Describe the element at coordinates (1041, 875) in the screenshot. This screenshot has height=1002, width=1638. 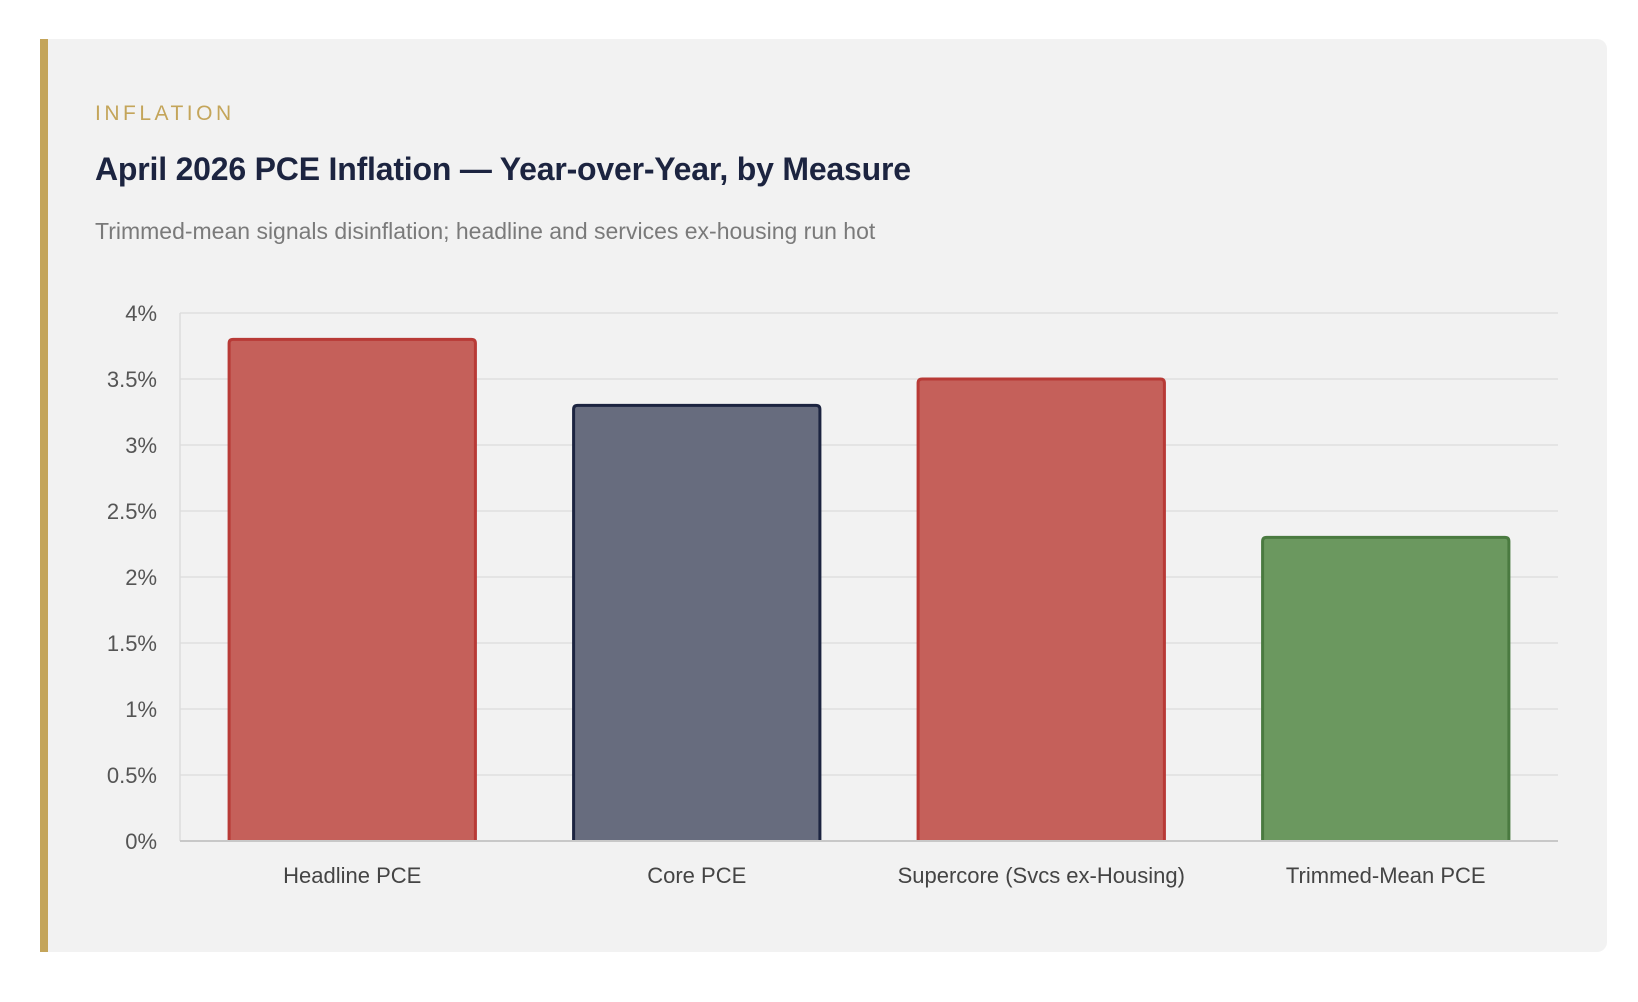
I see `x-category-label: Supercore (Svcs ex-Housing)` at that location.